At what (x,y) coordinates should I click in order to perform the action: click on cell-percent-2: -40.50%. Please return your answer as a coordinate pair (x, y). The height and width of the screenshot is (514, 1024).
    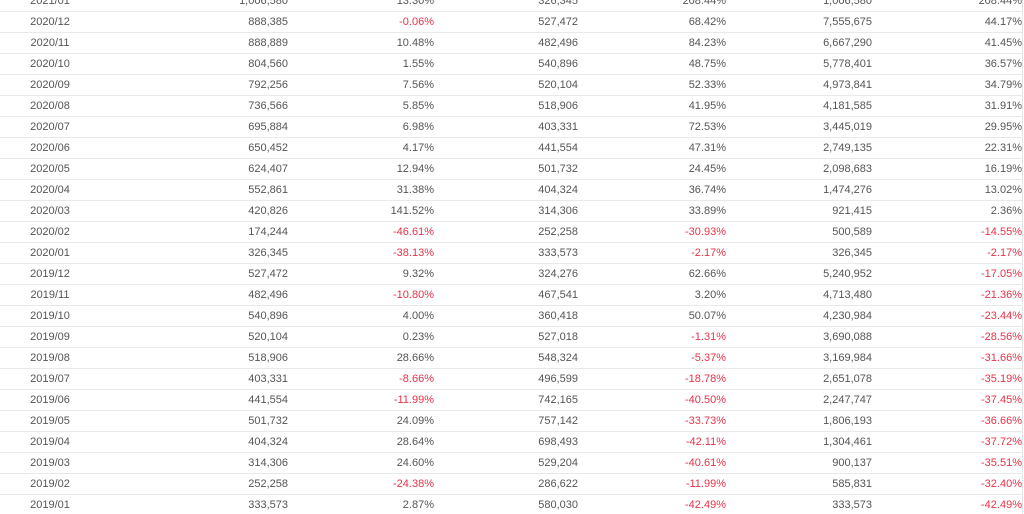
    Looking at the image, I should click on (652, 400).